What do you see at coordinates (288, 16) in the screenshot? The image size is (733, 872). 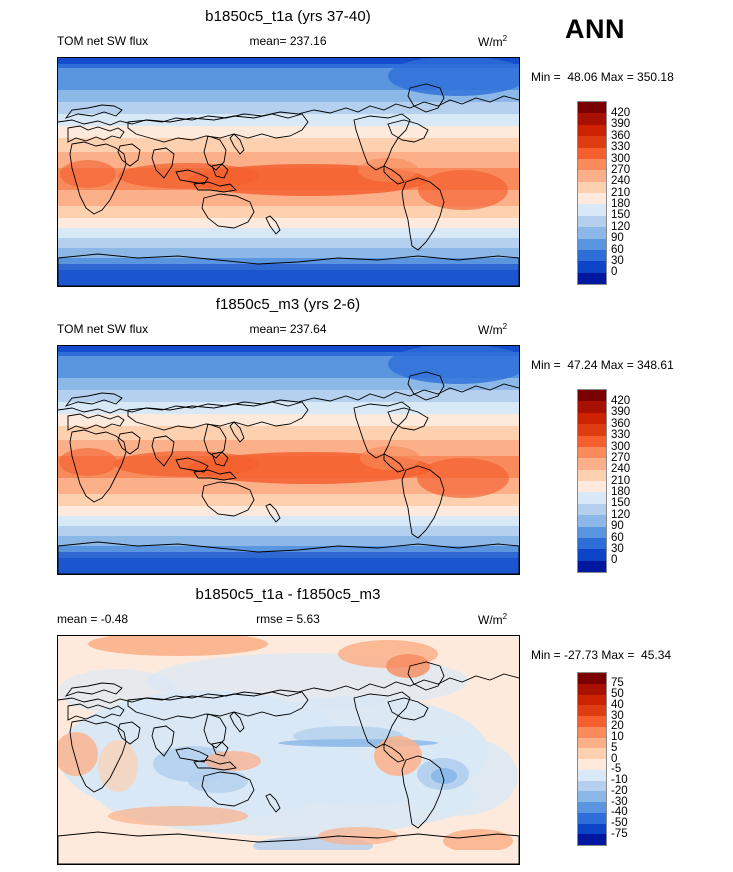 I see `panel-1-title: b1850c5_t1a (yrs 37-40)` at bounding box center [288, 16].